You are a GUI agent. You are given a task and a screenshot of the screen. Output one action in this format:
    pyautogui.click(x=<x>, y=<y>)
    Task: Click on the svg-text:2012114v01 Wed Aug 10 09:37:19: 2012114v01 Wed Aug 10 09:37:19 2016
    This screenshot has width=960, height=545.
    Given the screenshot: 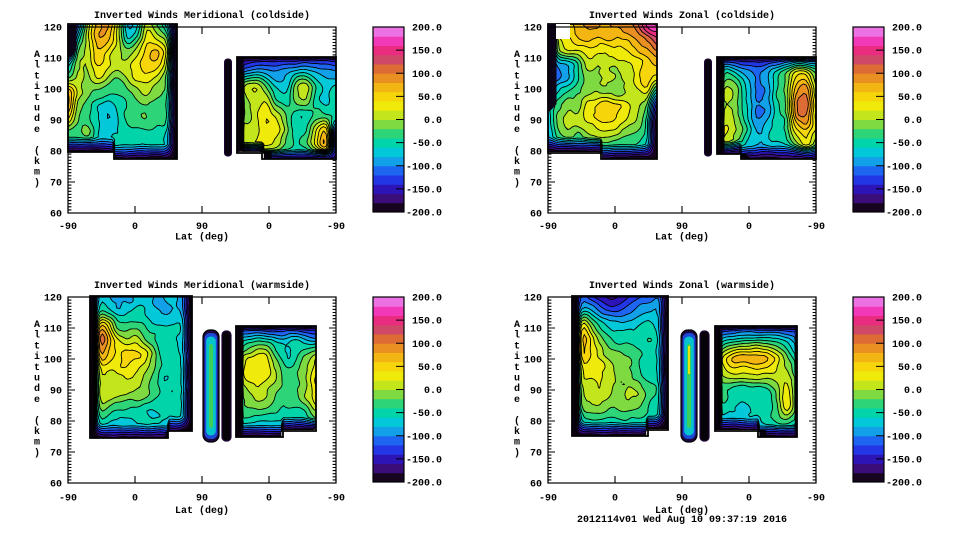 What is the action you would take?
    pyautogui.click(x=682, y=520)
    